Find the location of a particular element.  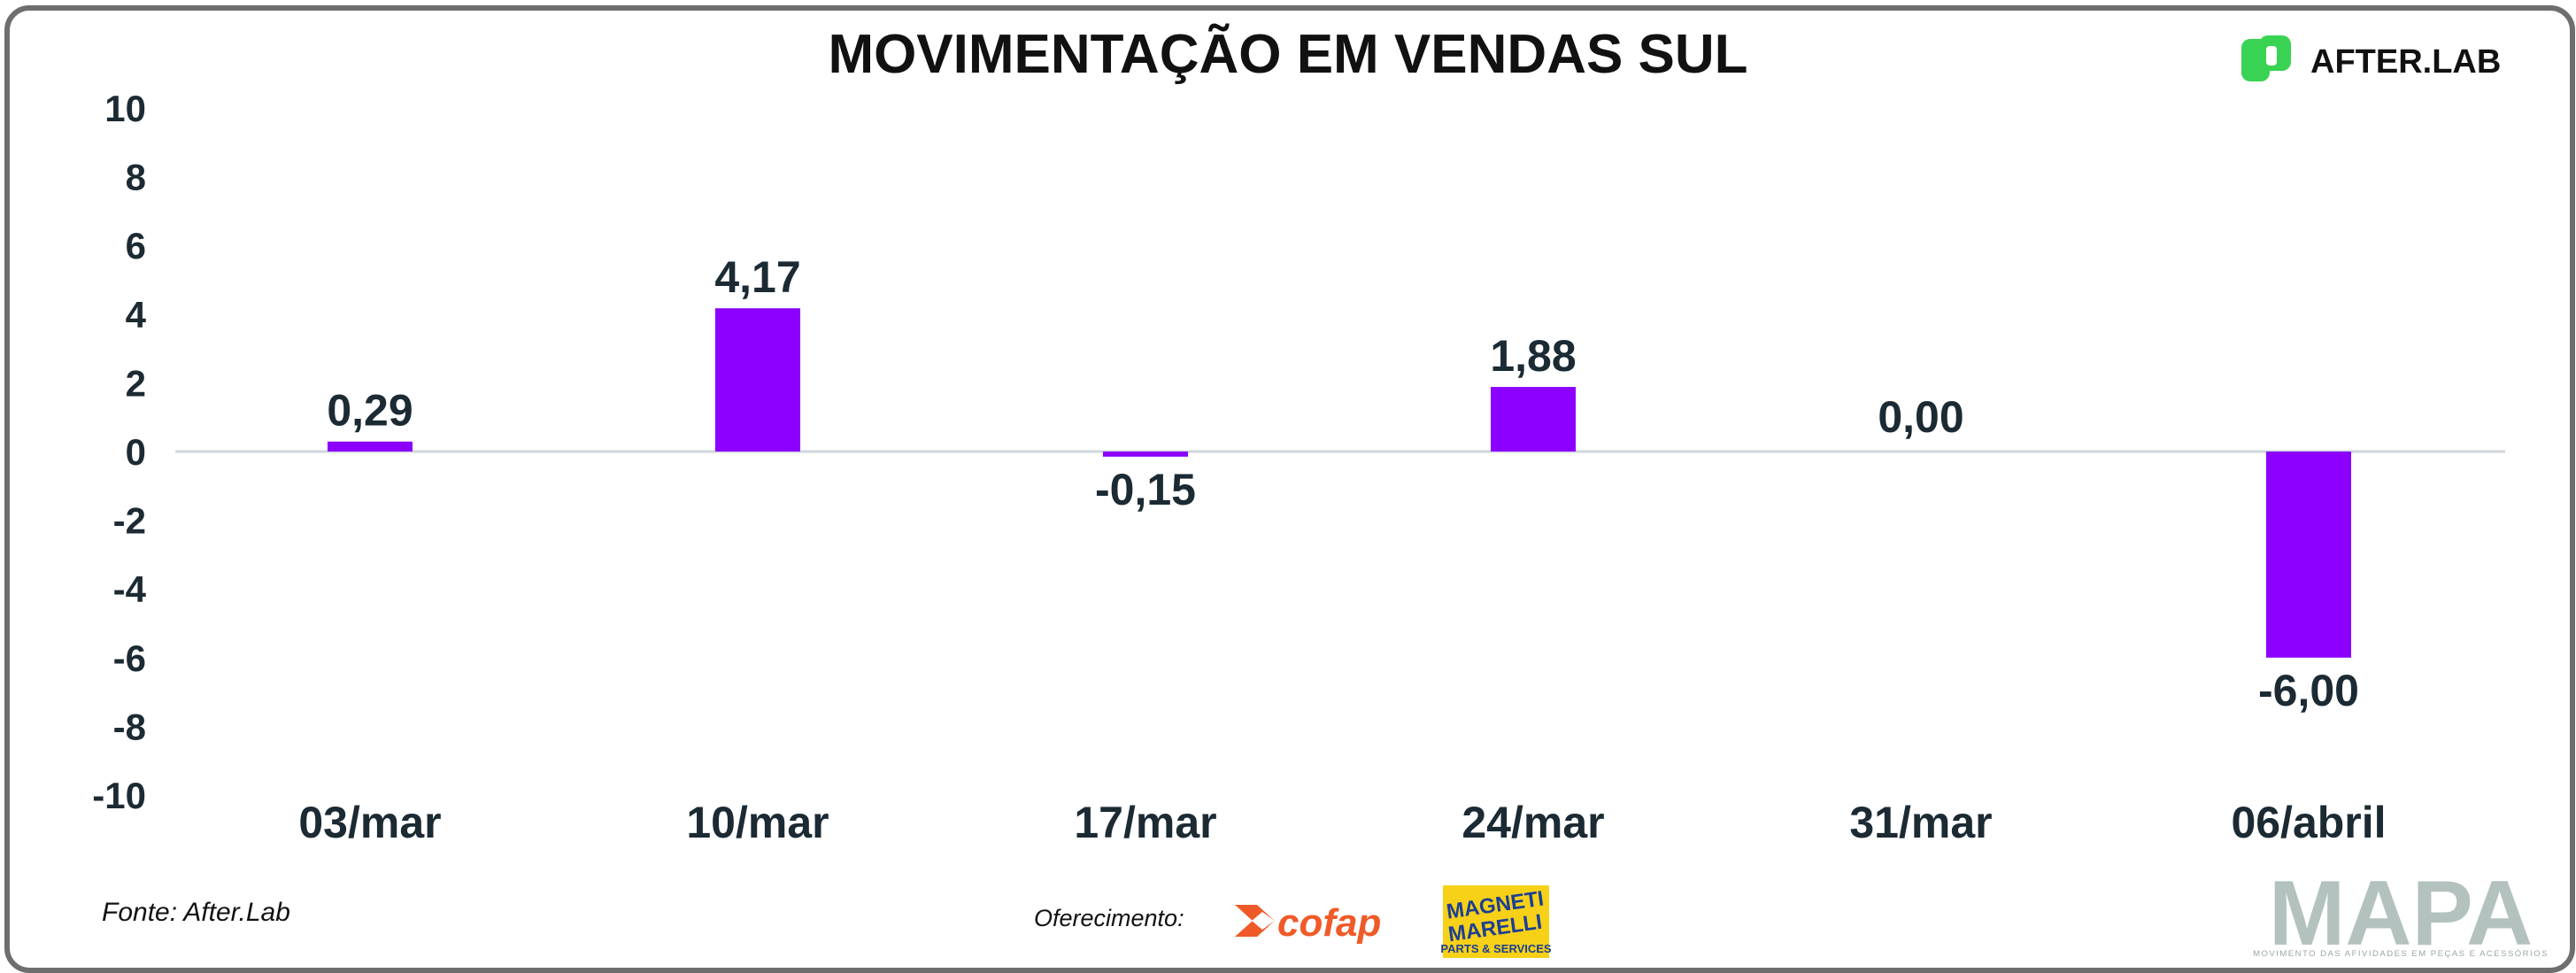

y-tick-label: 4 is located at coordinates (136, 315).